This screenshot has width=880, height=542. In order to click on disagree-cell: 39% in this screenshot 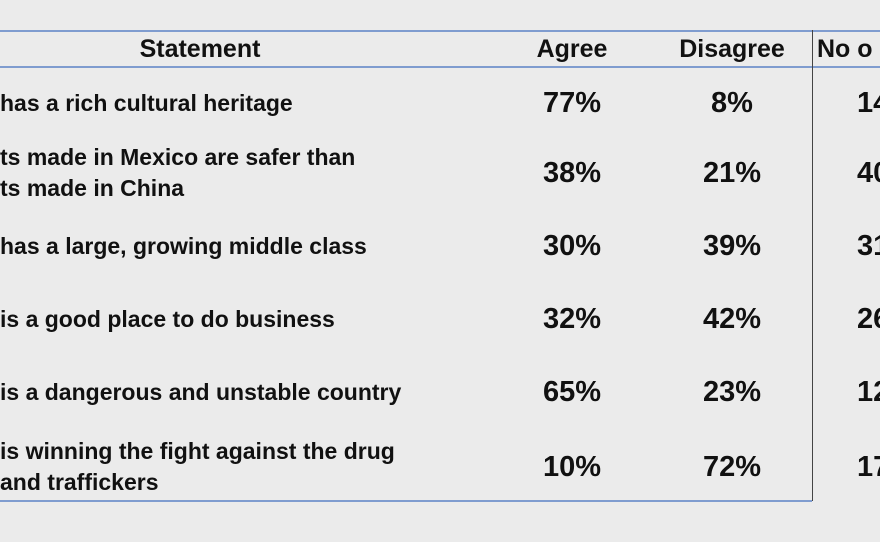, I will do `click(732, 245)`.